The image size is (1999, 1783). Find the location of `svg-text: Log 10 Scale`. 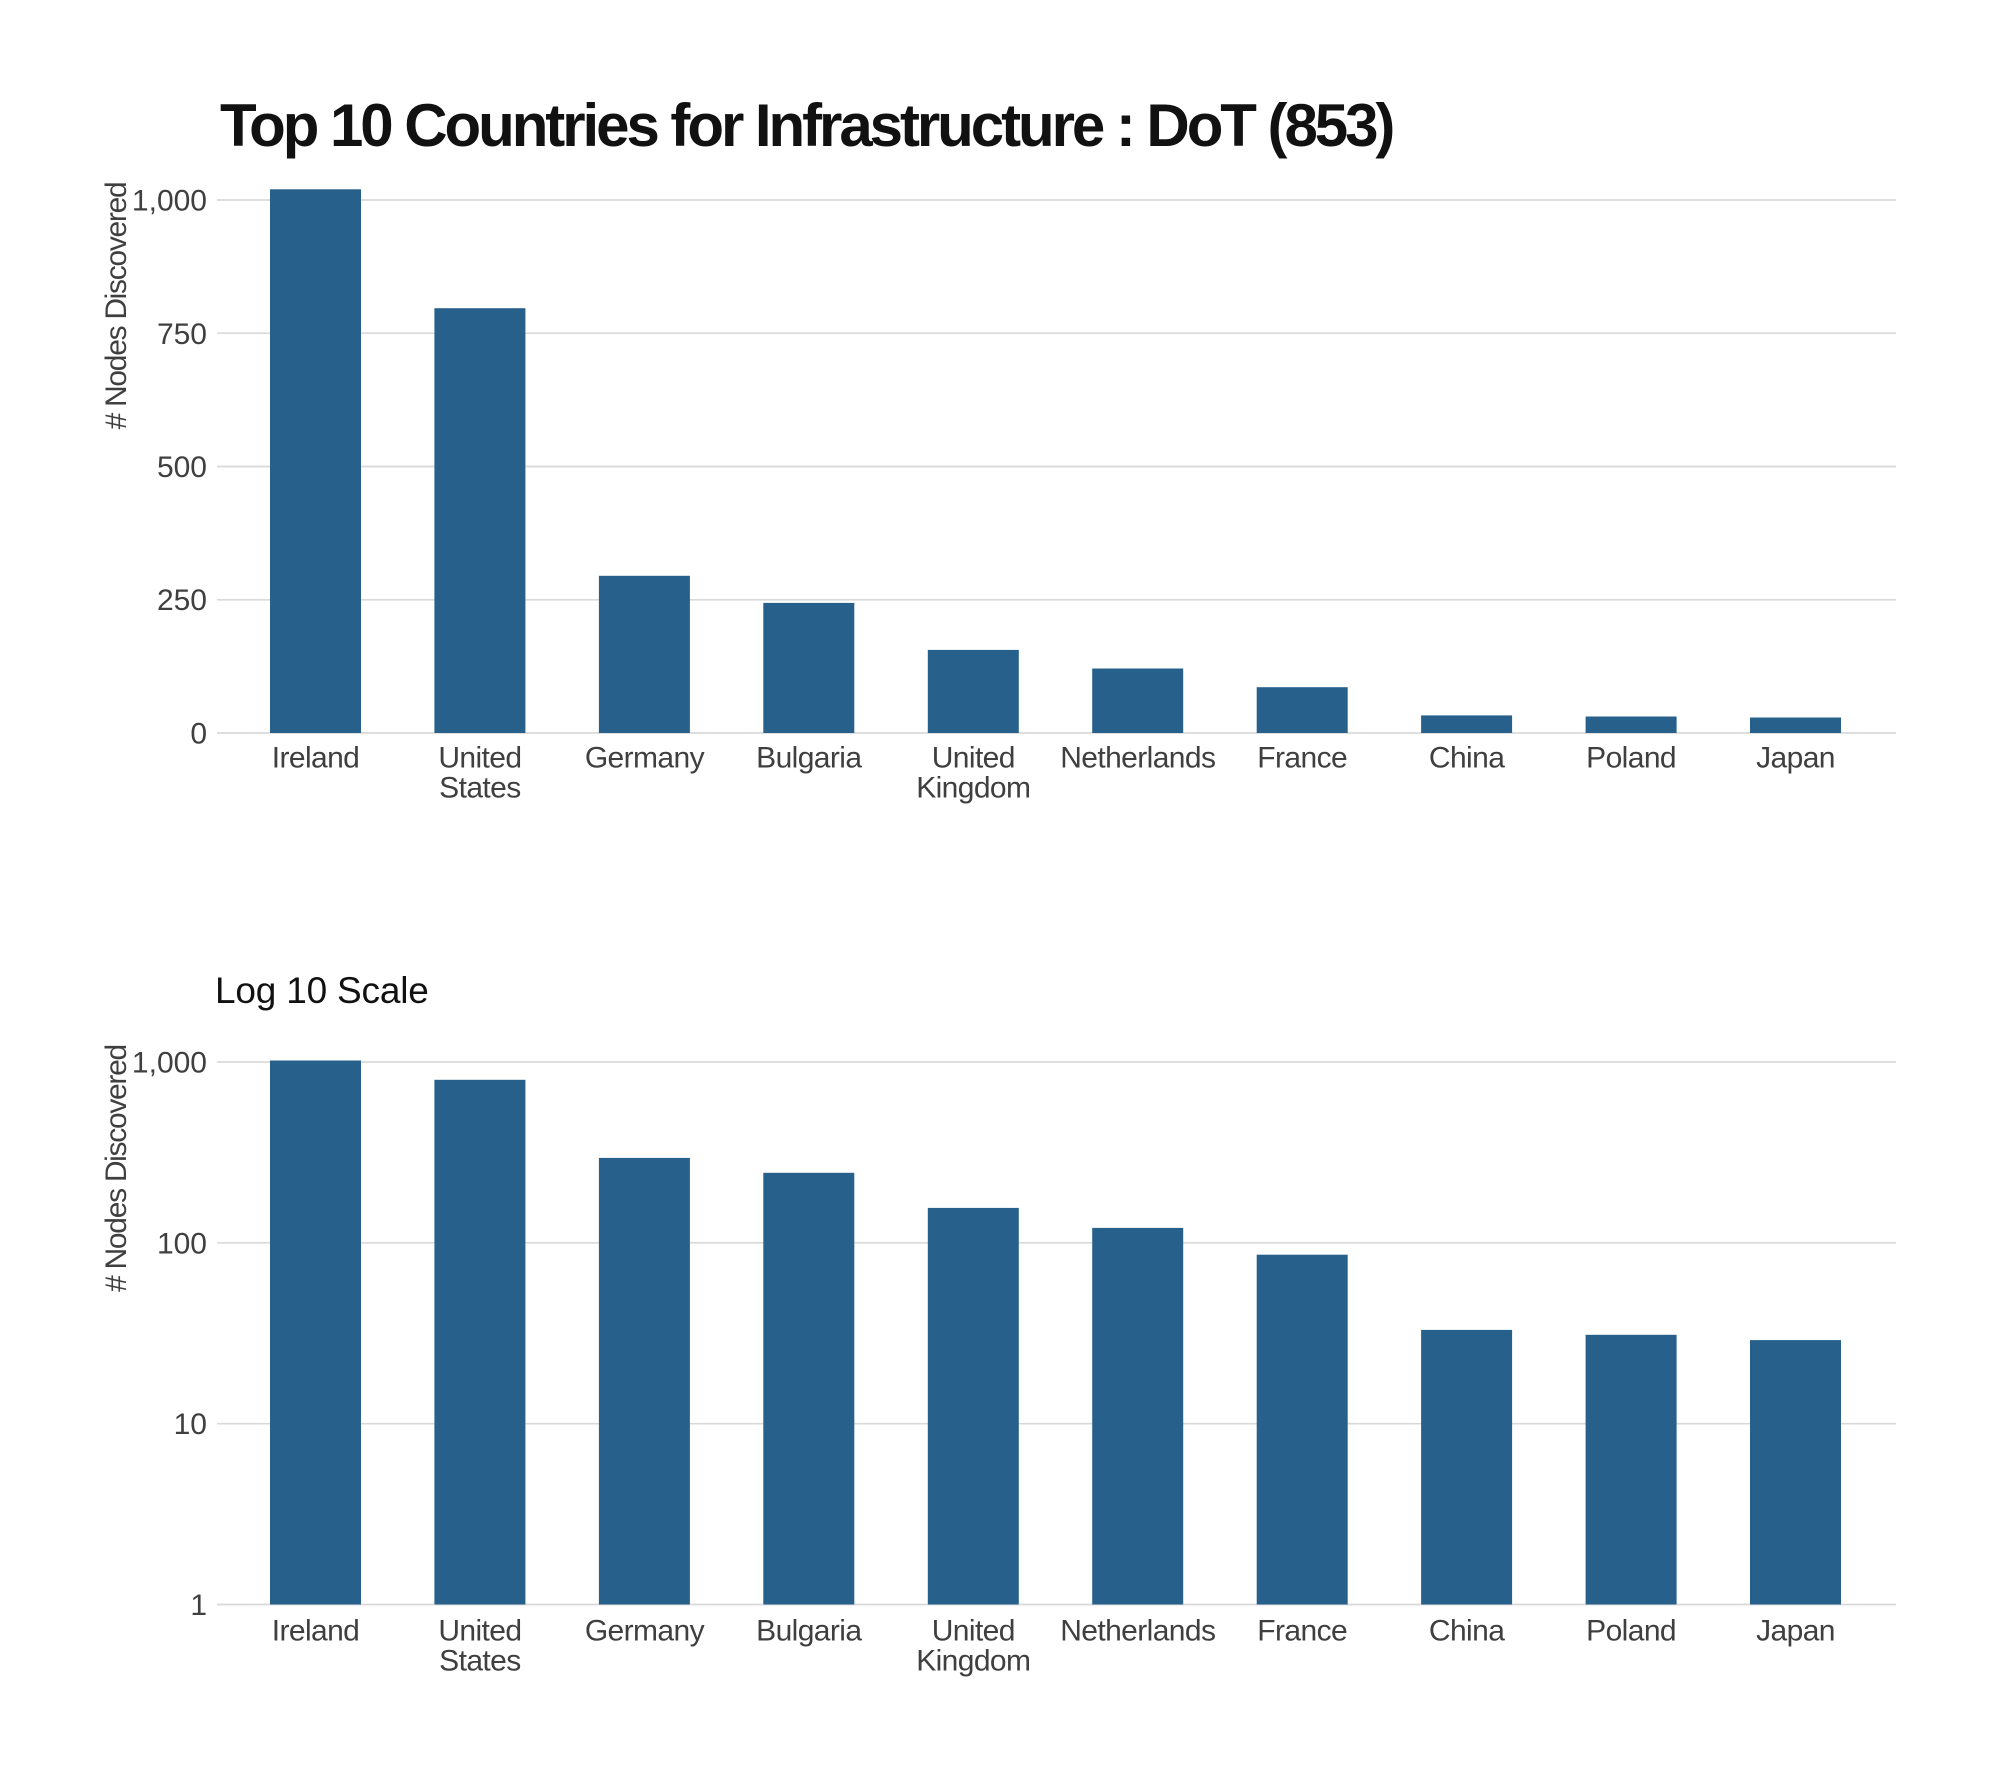

svg-text: Log 10 Scale is located at coordinates (322, 990).